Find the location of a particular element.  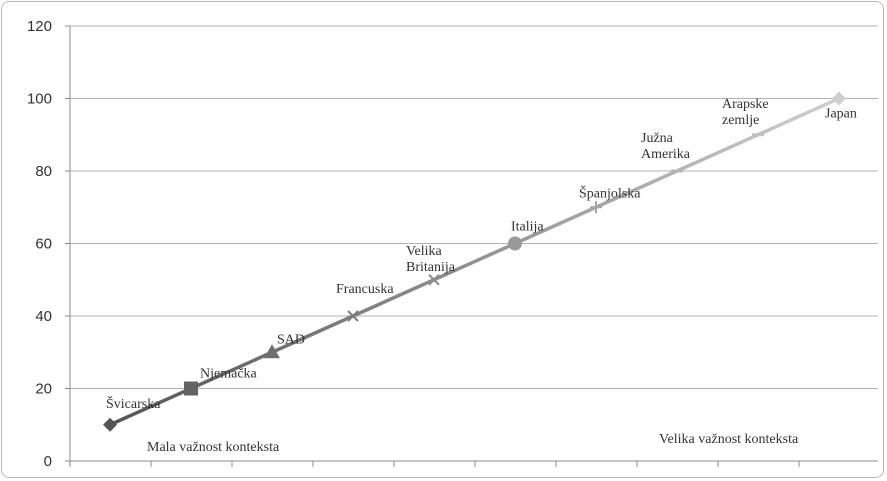

y-tick-labels: 0 20 40 60 80 100 120 is located at coordinates (39, 244).